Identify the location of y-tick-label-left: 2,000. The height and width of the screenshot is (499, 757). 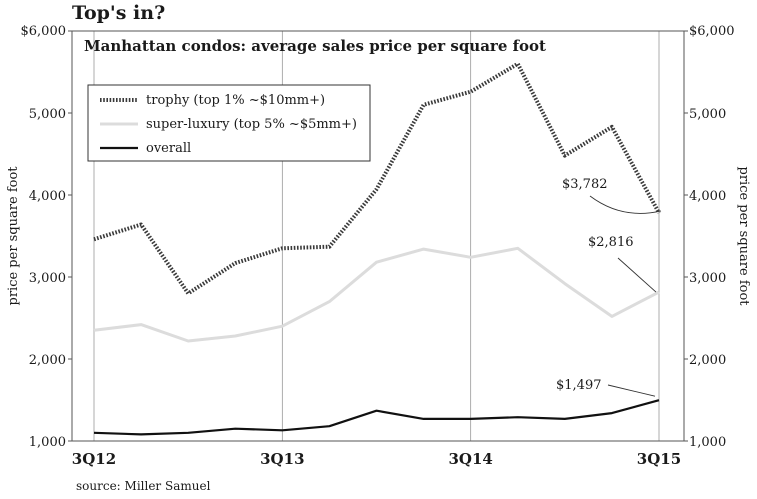
(47, 360).